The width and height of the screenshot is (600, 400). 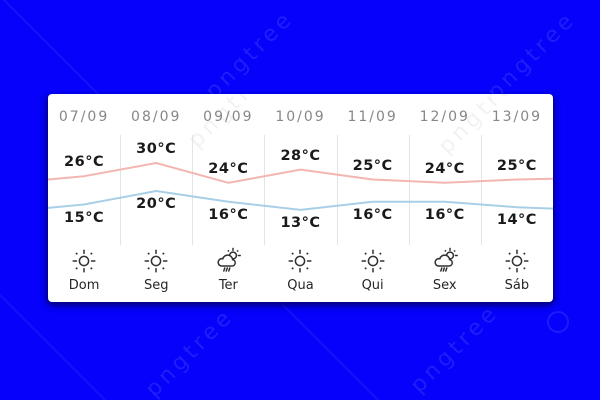 I want to click on date-label: 10/09, so click(x=300, y=117).